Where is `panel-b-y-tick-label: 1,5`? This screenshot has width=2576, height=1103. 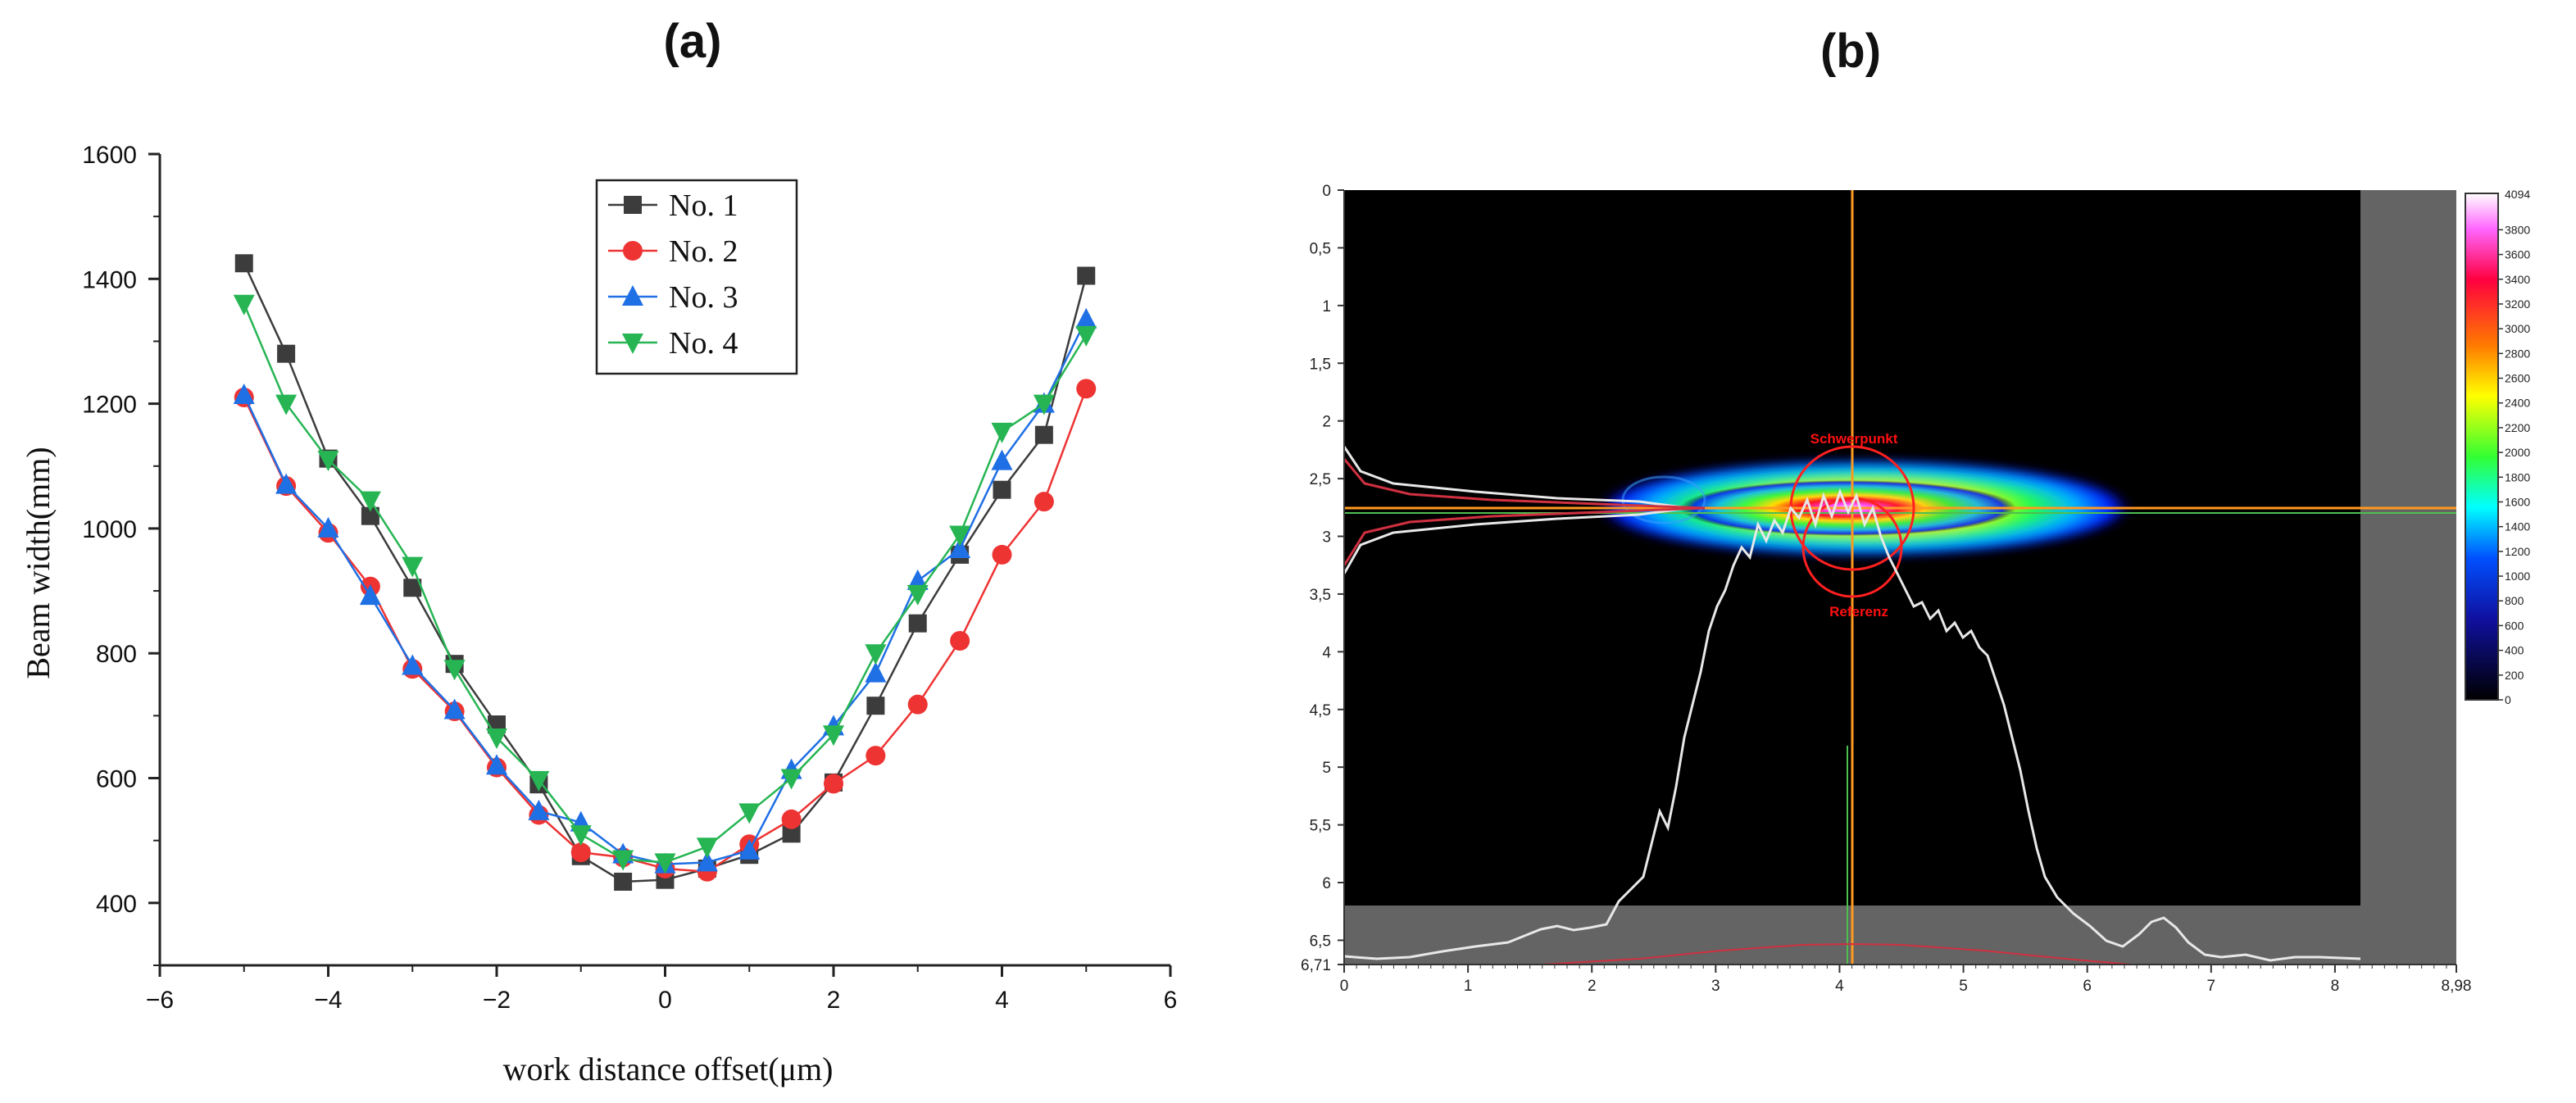 panel-b-y-tick-label: 1,5 is located at coordinates (1320, 364).